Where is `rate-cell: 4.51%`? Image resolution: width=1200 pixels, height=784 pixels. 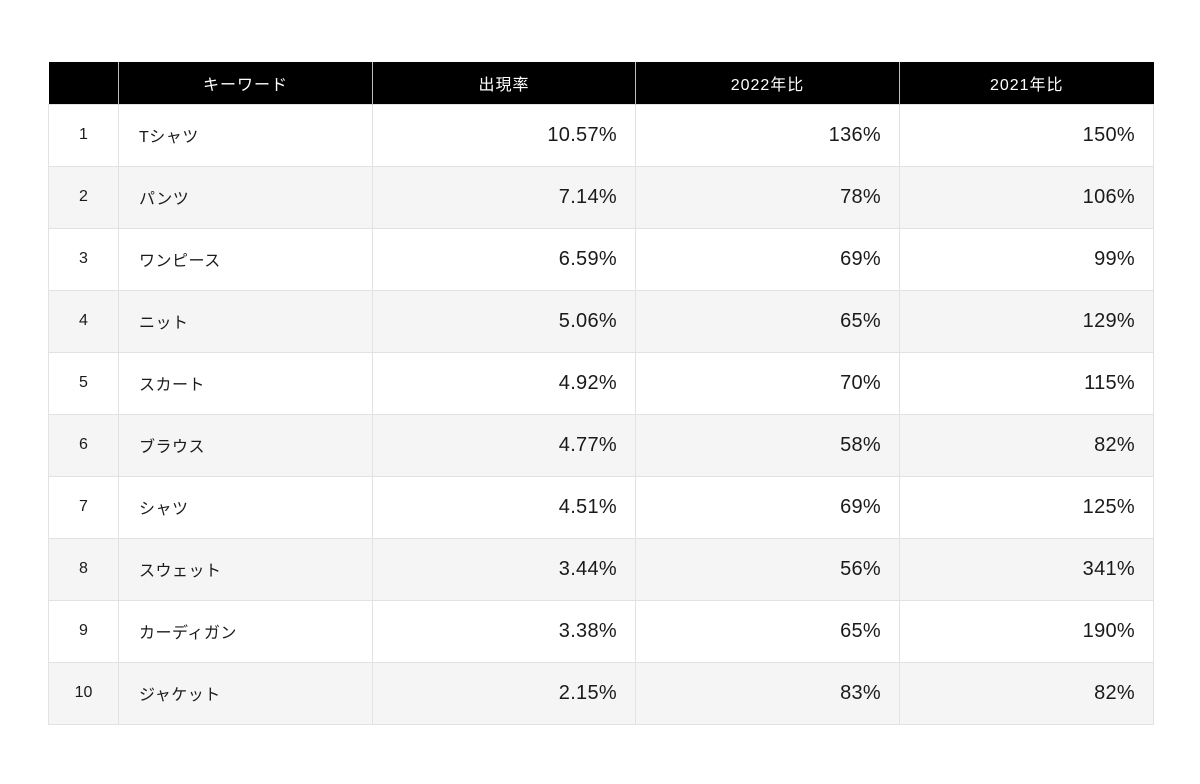 rate-cell: 4.51% is located at coordinates (504, 507).